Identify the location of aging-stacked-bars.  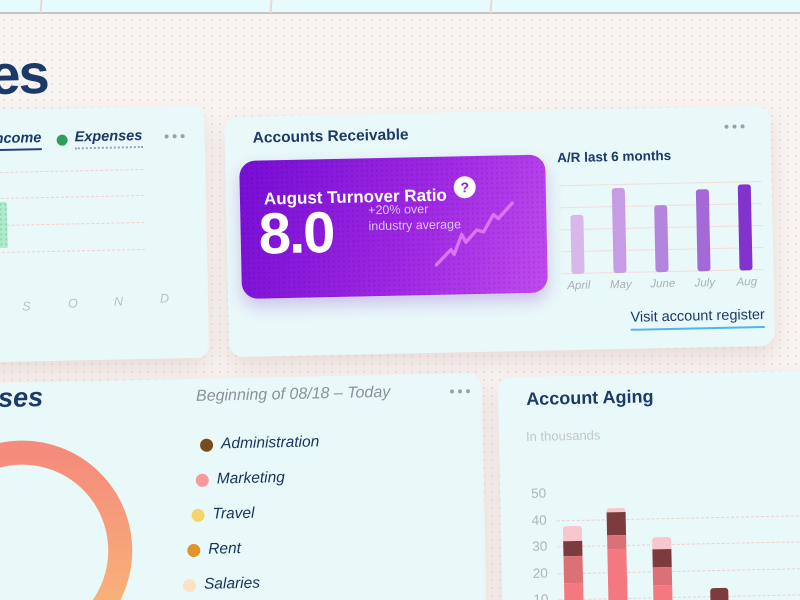
(649, 485).